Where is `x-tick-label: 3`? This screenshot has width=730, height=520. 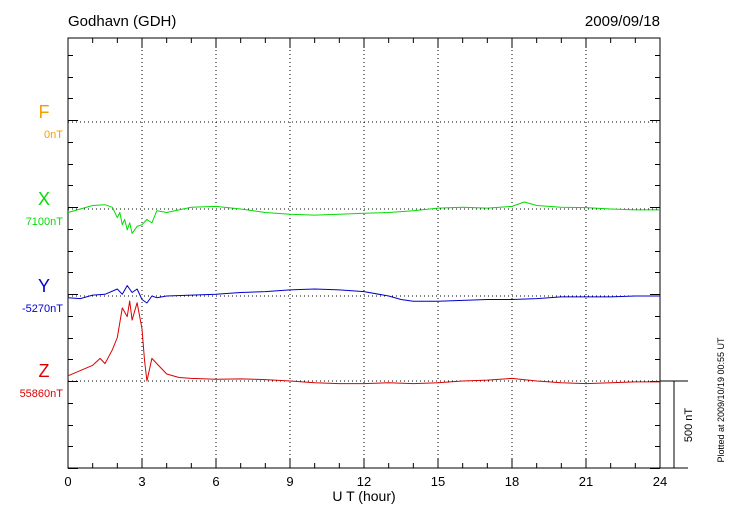 x-tick-label: 3 is located at coordinates (141, 481).